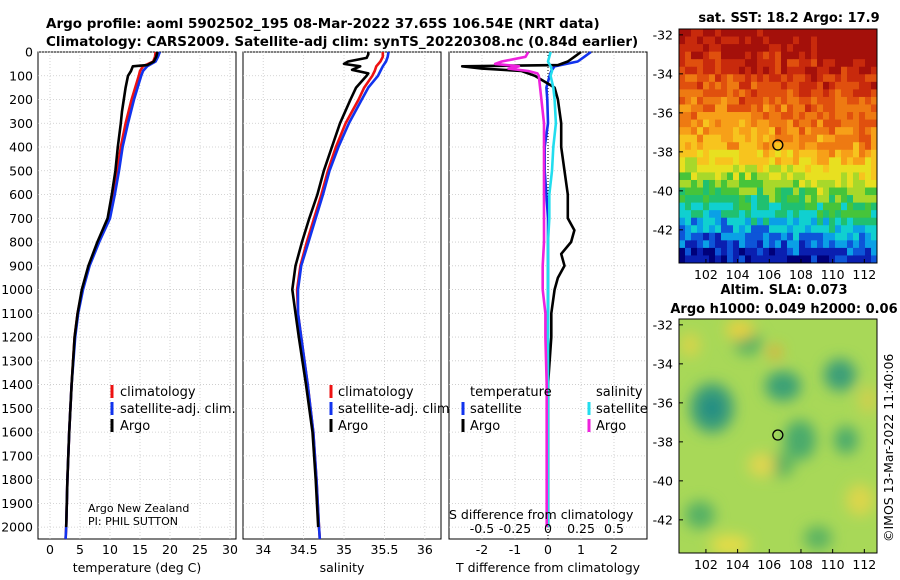  I want to click on sst-heatmap, so click(778, 146).